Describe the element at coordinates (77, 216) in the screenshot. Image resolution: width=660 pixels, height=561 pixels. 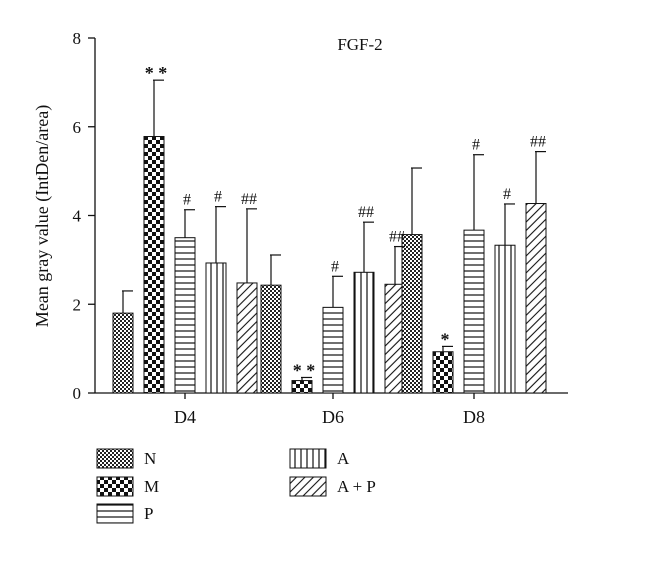
I see `y-tick-label: 4` at that location.